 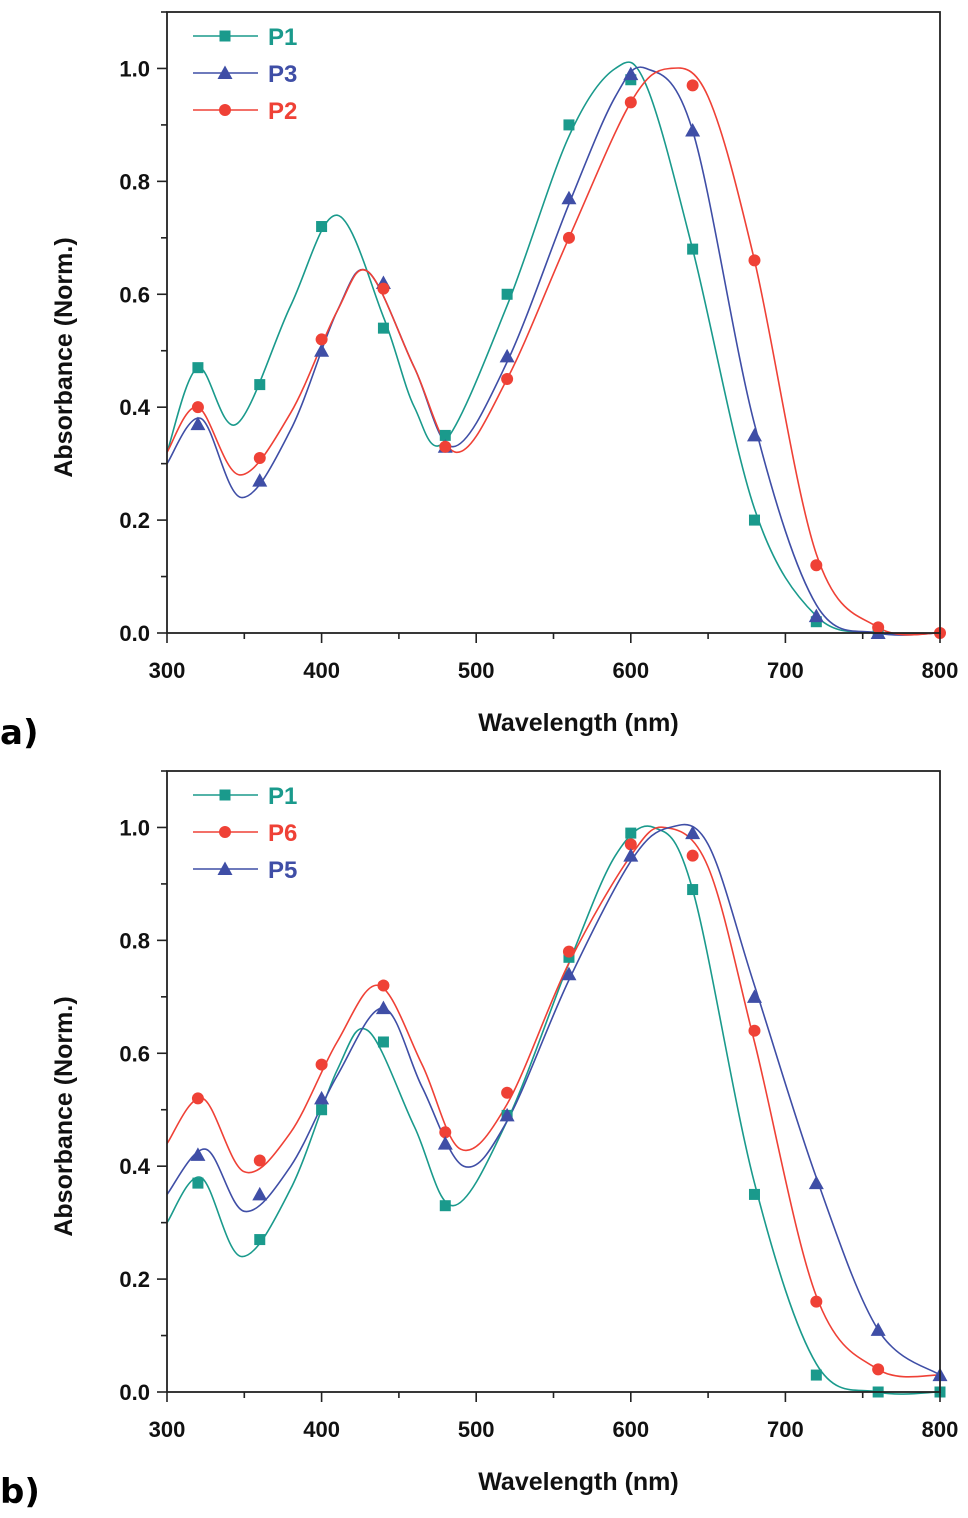 What do you see at coordinates (282, 796) in the screenshot?
I see `legend-label: P1` at bounding box center [282, 796].